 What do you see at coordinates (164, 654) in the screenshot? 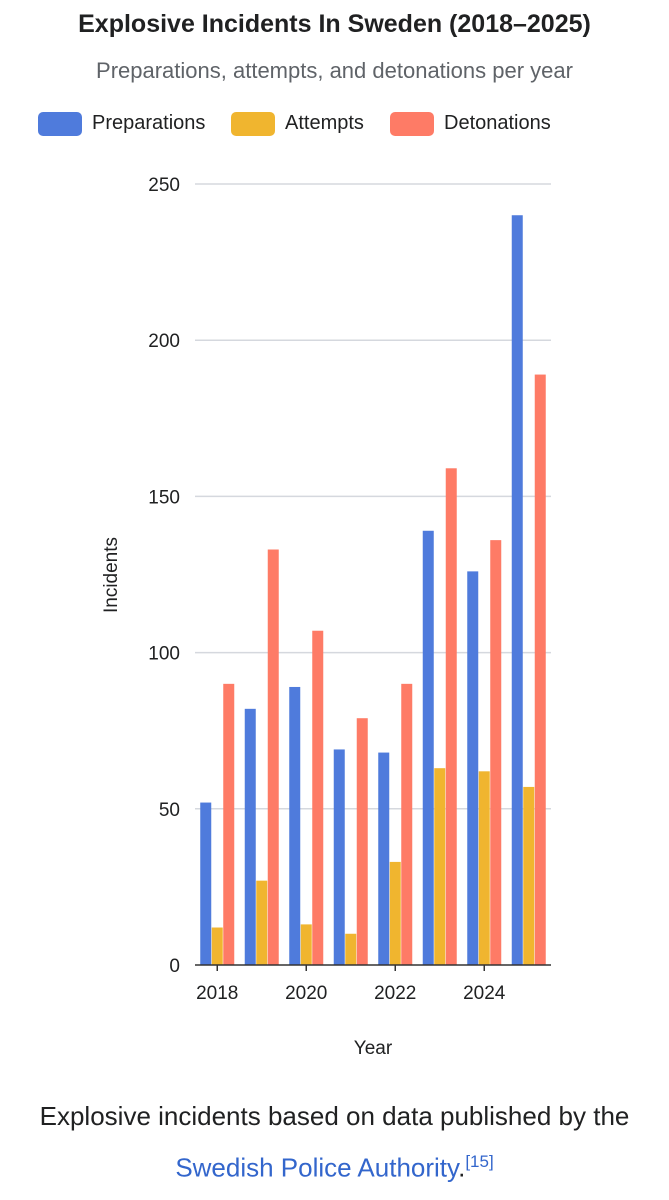
I see `y-tick-label: 100` at bounding box center [164, 654].